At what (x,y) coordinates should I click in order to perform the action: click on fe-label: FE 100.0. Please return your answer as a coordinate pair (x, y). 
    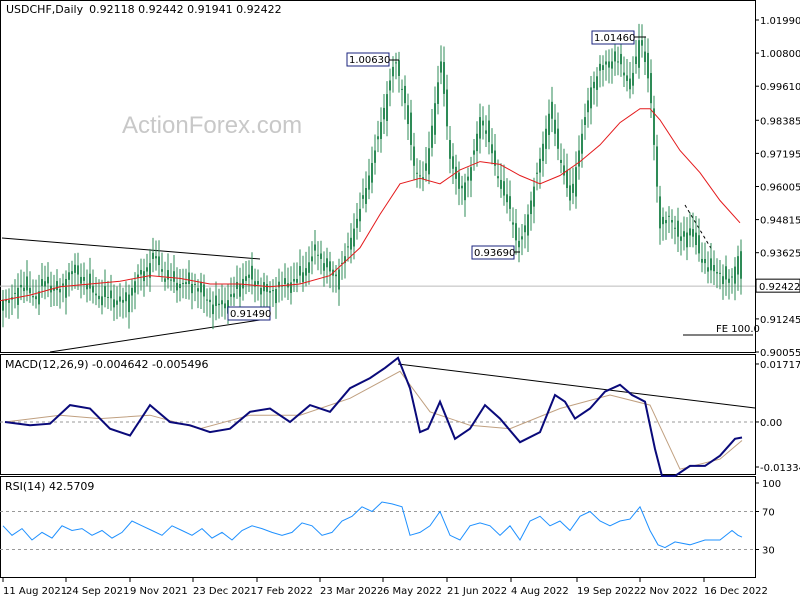
    Looking at the image, I should click on (738, 329).